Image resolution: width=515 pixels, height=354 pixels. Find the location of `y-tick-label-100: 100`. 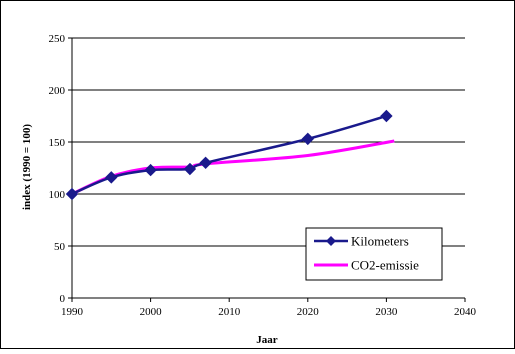

y-tick-label-100: 100 is located at coordinates (57, 195).